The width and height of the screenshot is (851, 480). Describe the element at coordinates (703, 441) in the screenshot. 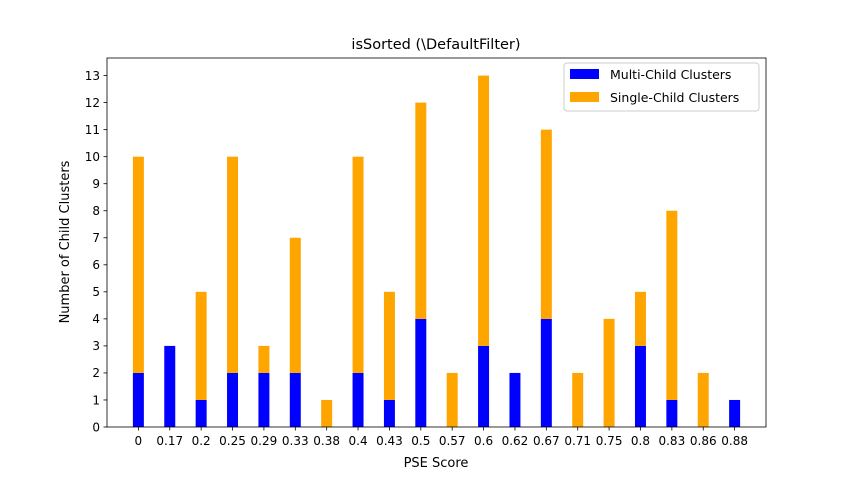

I see `x-tick-label: 0.86` at that location.